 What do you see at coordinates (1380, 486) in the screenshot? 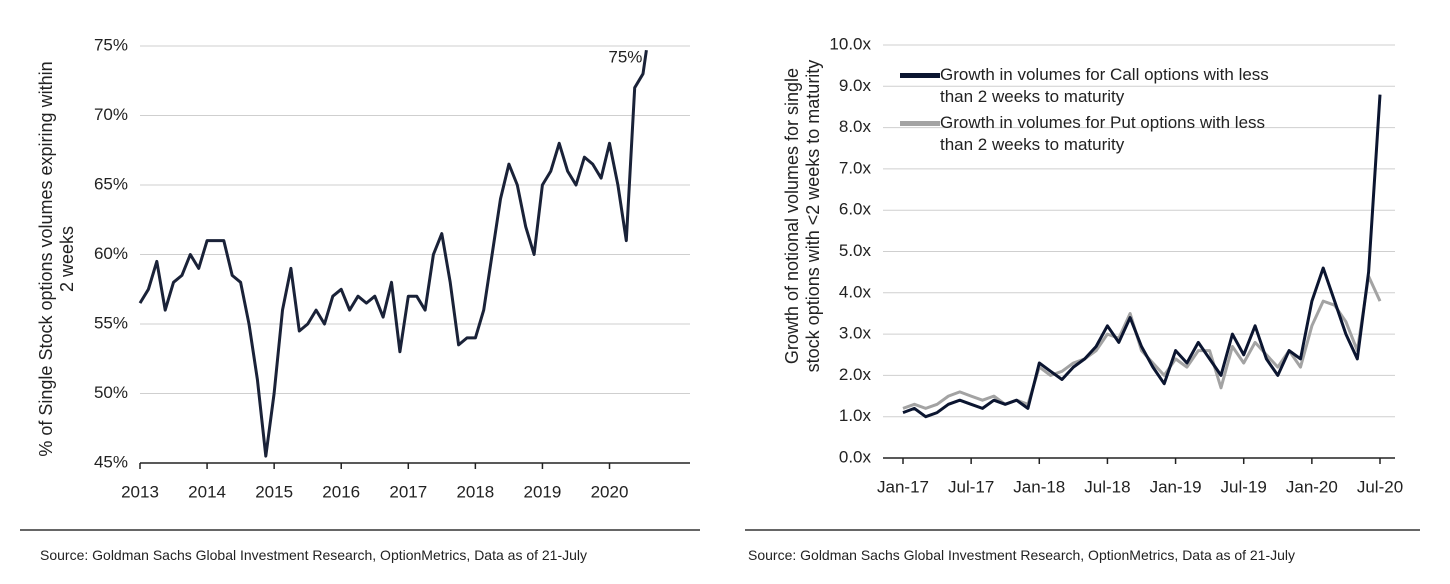
I see `x-tick-label: Jul-20` at bounding box center [1380, 486].